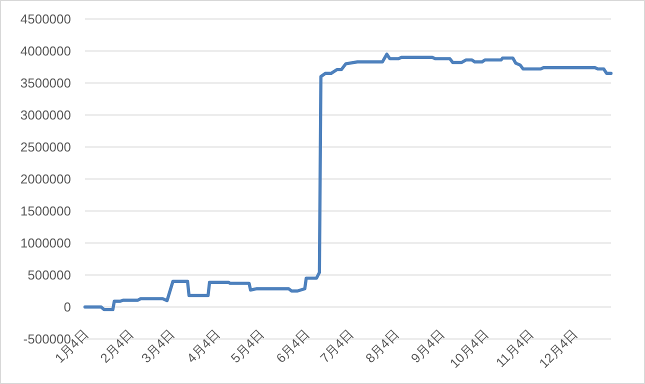  Describe the element at coordinates (45, 211) in the screenshot. I see `y-tick-label: 1500000` at that location.